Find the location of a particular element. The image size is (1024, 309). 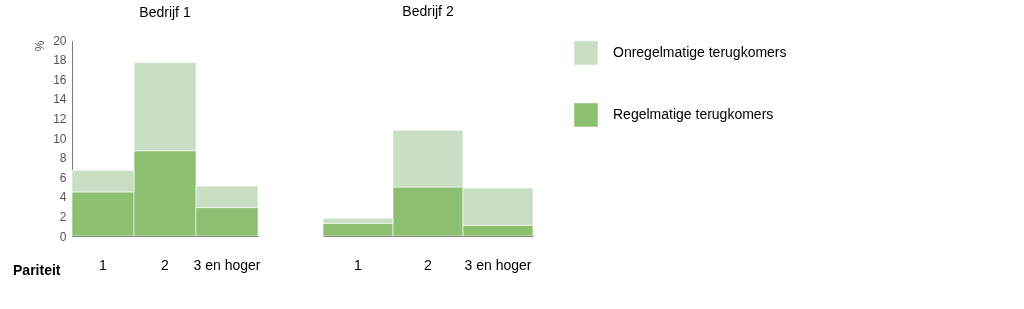

y-tick-label: 4 is located at coordinates (63, 197).